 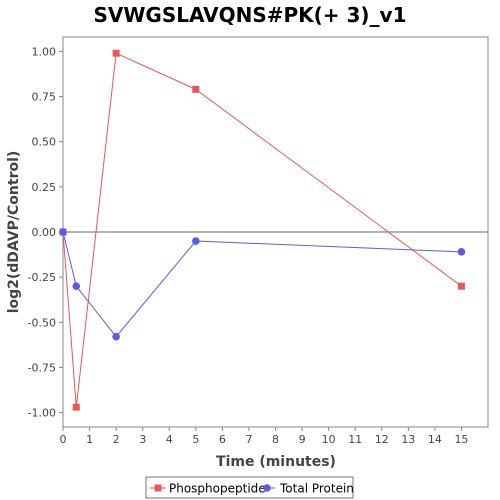 I want to click on y-tick-label: 0.25, so click(x=44, y=187).